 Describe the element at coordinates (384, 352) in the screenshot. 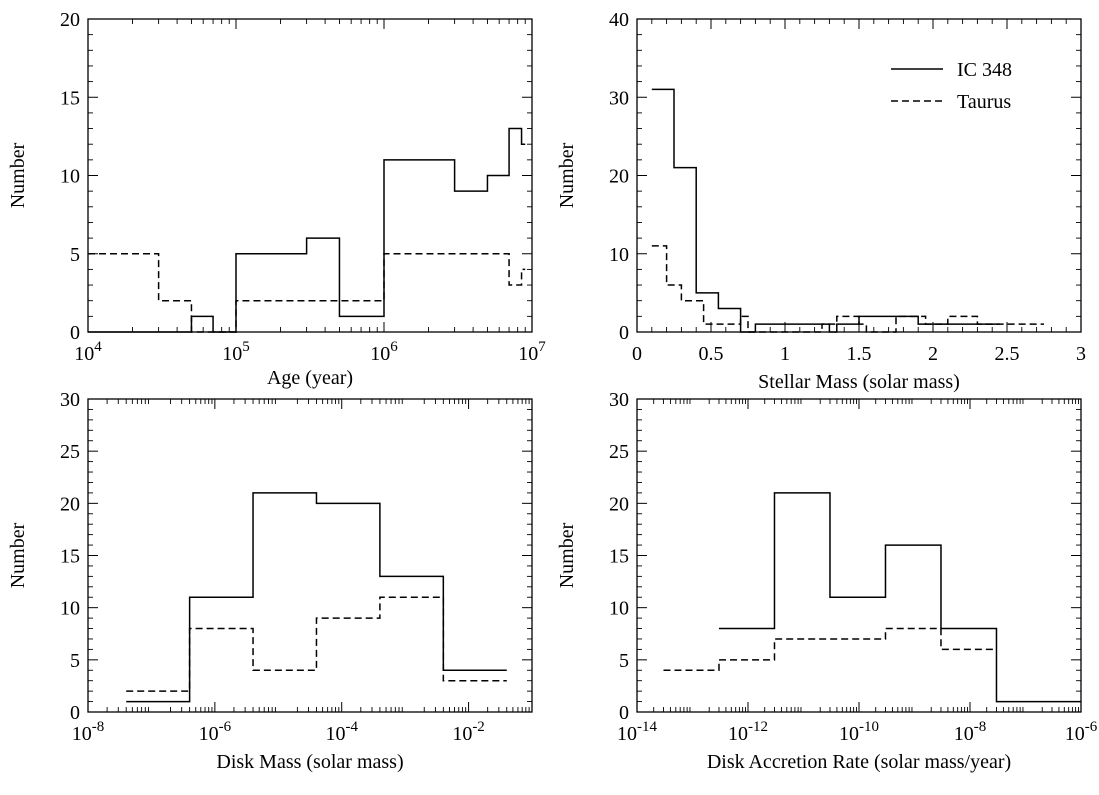

I see `x-tick-label: 10⁶` at that location.